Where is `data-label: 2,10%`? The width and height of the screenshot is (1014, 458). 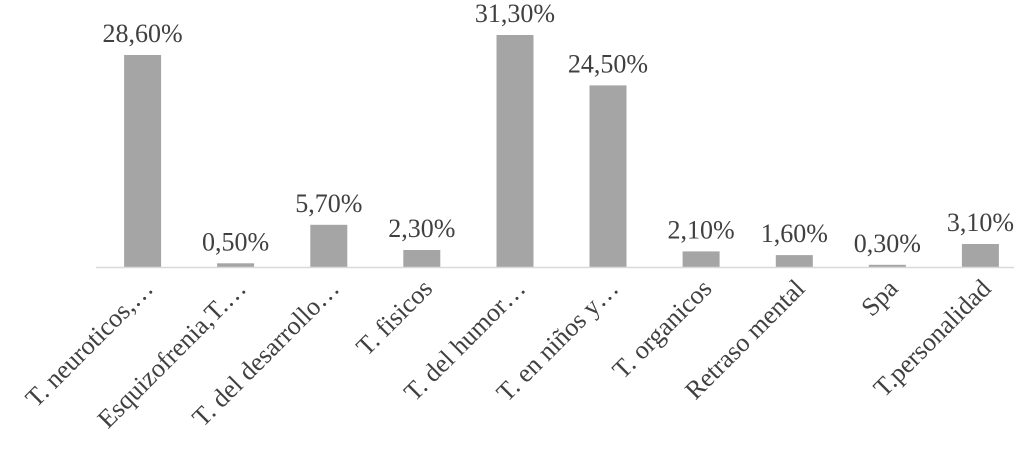
data-label: 2,10% is located at coordinates (701, 229).